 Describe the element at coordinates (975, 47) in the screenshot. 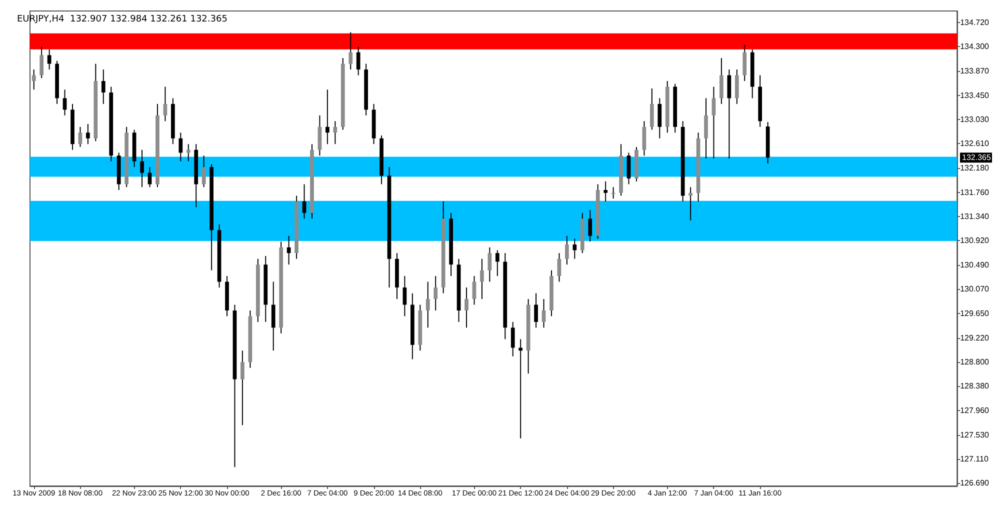

I see `y-tick-label: 134.300` at that location.